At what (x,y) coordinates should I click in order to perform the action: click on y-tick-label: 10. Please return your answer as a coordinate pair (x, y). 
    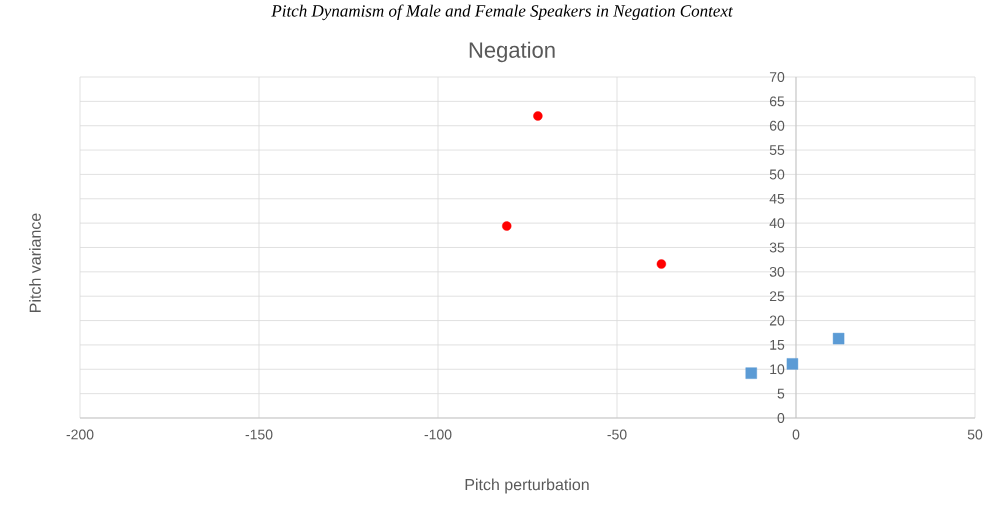
    Looking at the image, I should click on (777, 369).